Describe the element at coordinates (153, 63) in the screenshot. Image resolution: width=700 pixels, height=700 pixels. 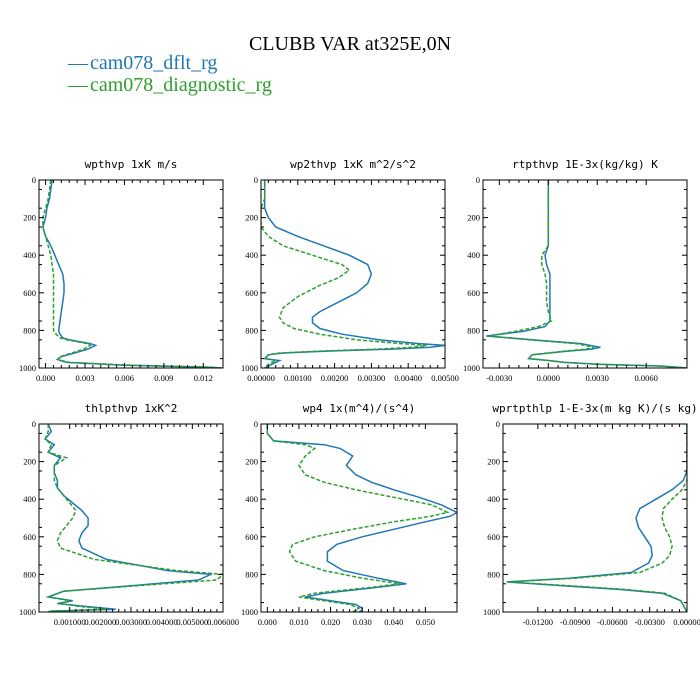
I see `legend-label-1: cam078_dflt_rg` at that location.